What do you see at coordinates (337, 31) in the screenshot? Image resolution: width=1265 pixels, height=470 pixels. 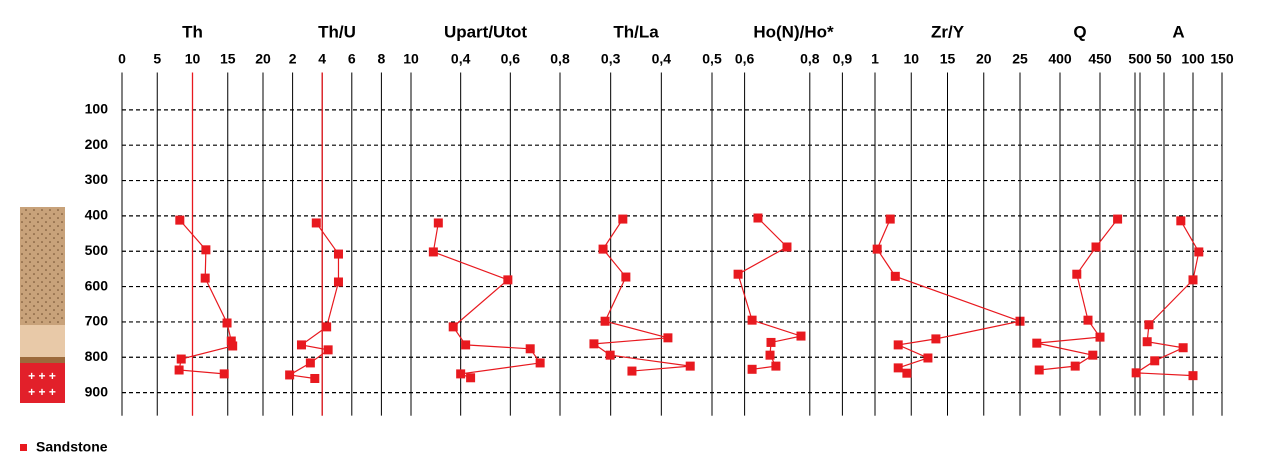 I see `panel-title: Th/U` at bounding box center [337, 31].